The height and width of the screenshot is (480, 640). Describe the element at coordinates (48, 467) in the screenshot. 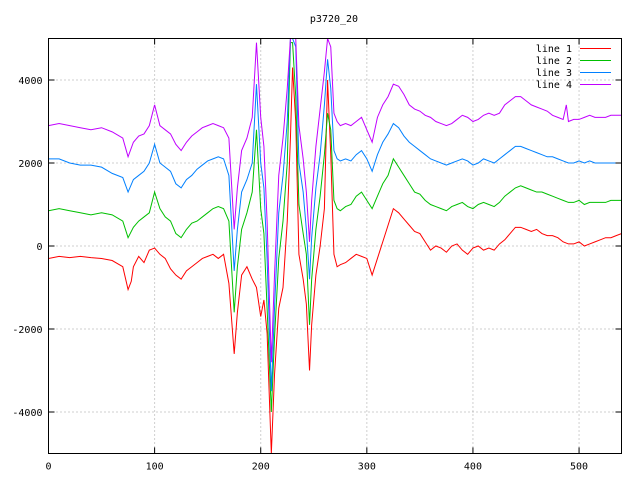

I see `x-tick-label: 0` at that location.